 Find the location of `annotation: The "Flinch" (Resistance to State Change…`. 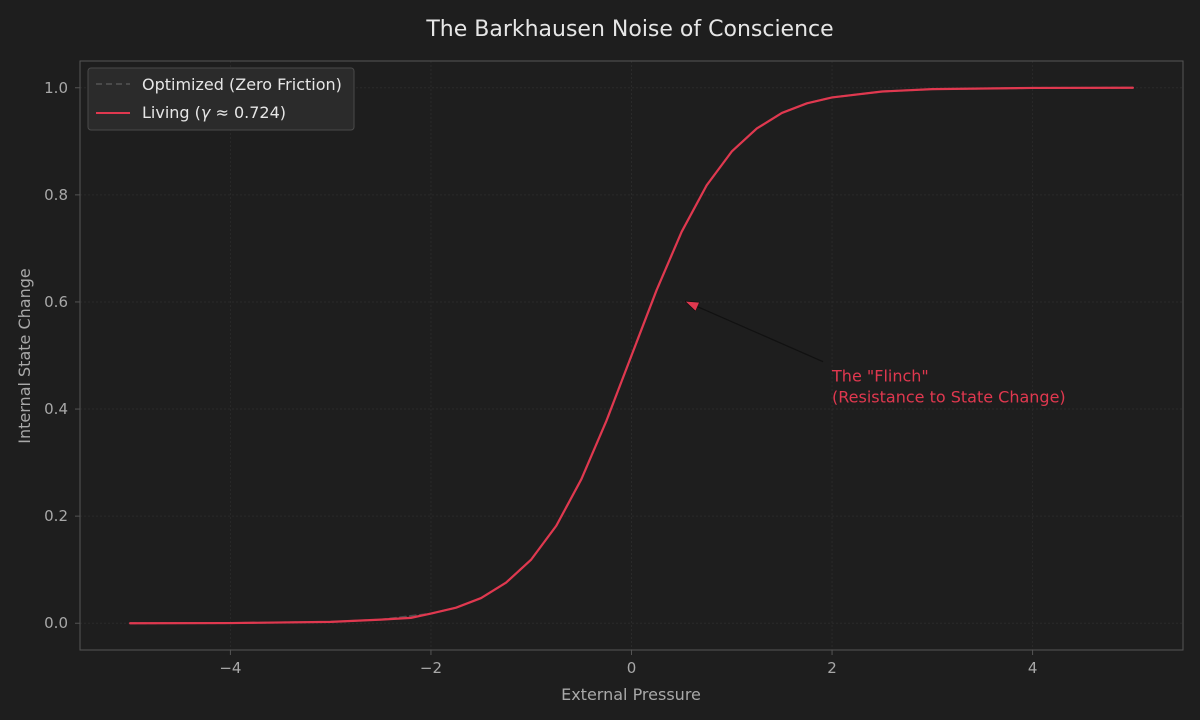

annotation: The "Flinch" (Resistance to State Change… is located at coordinates (876, 354).